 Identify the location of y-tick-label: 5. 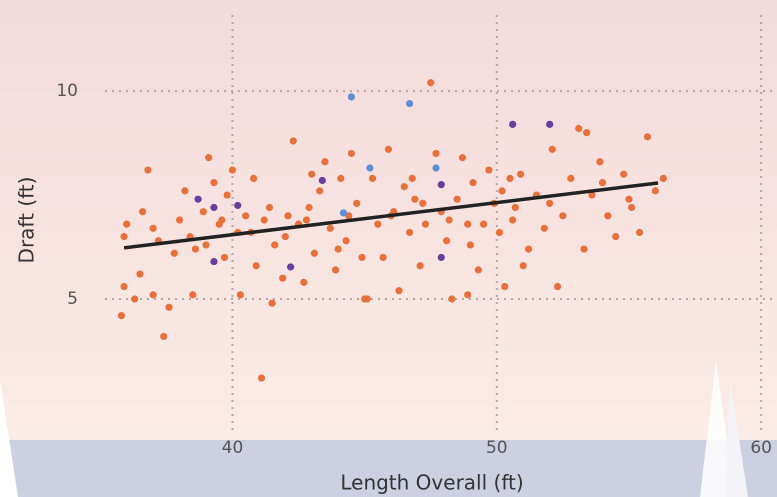
(72, 299).